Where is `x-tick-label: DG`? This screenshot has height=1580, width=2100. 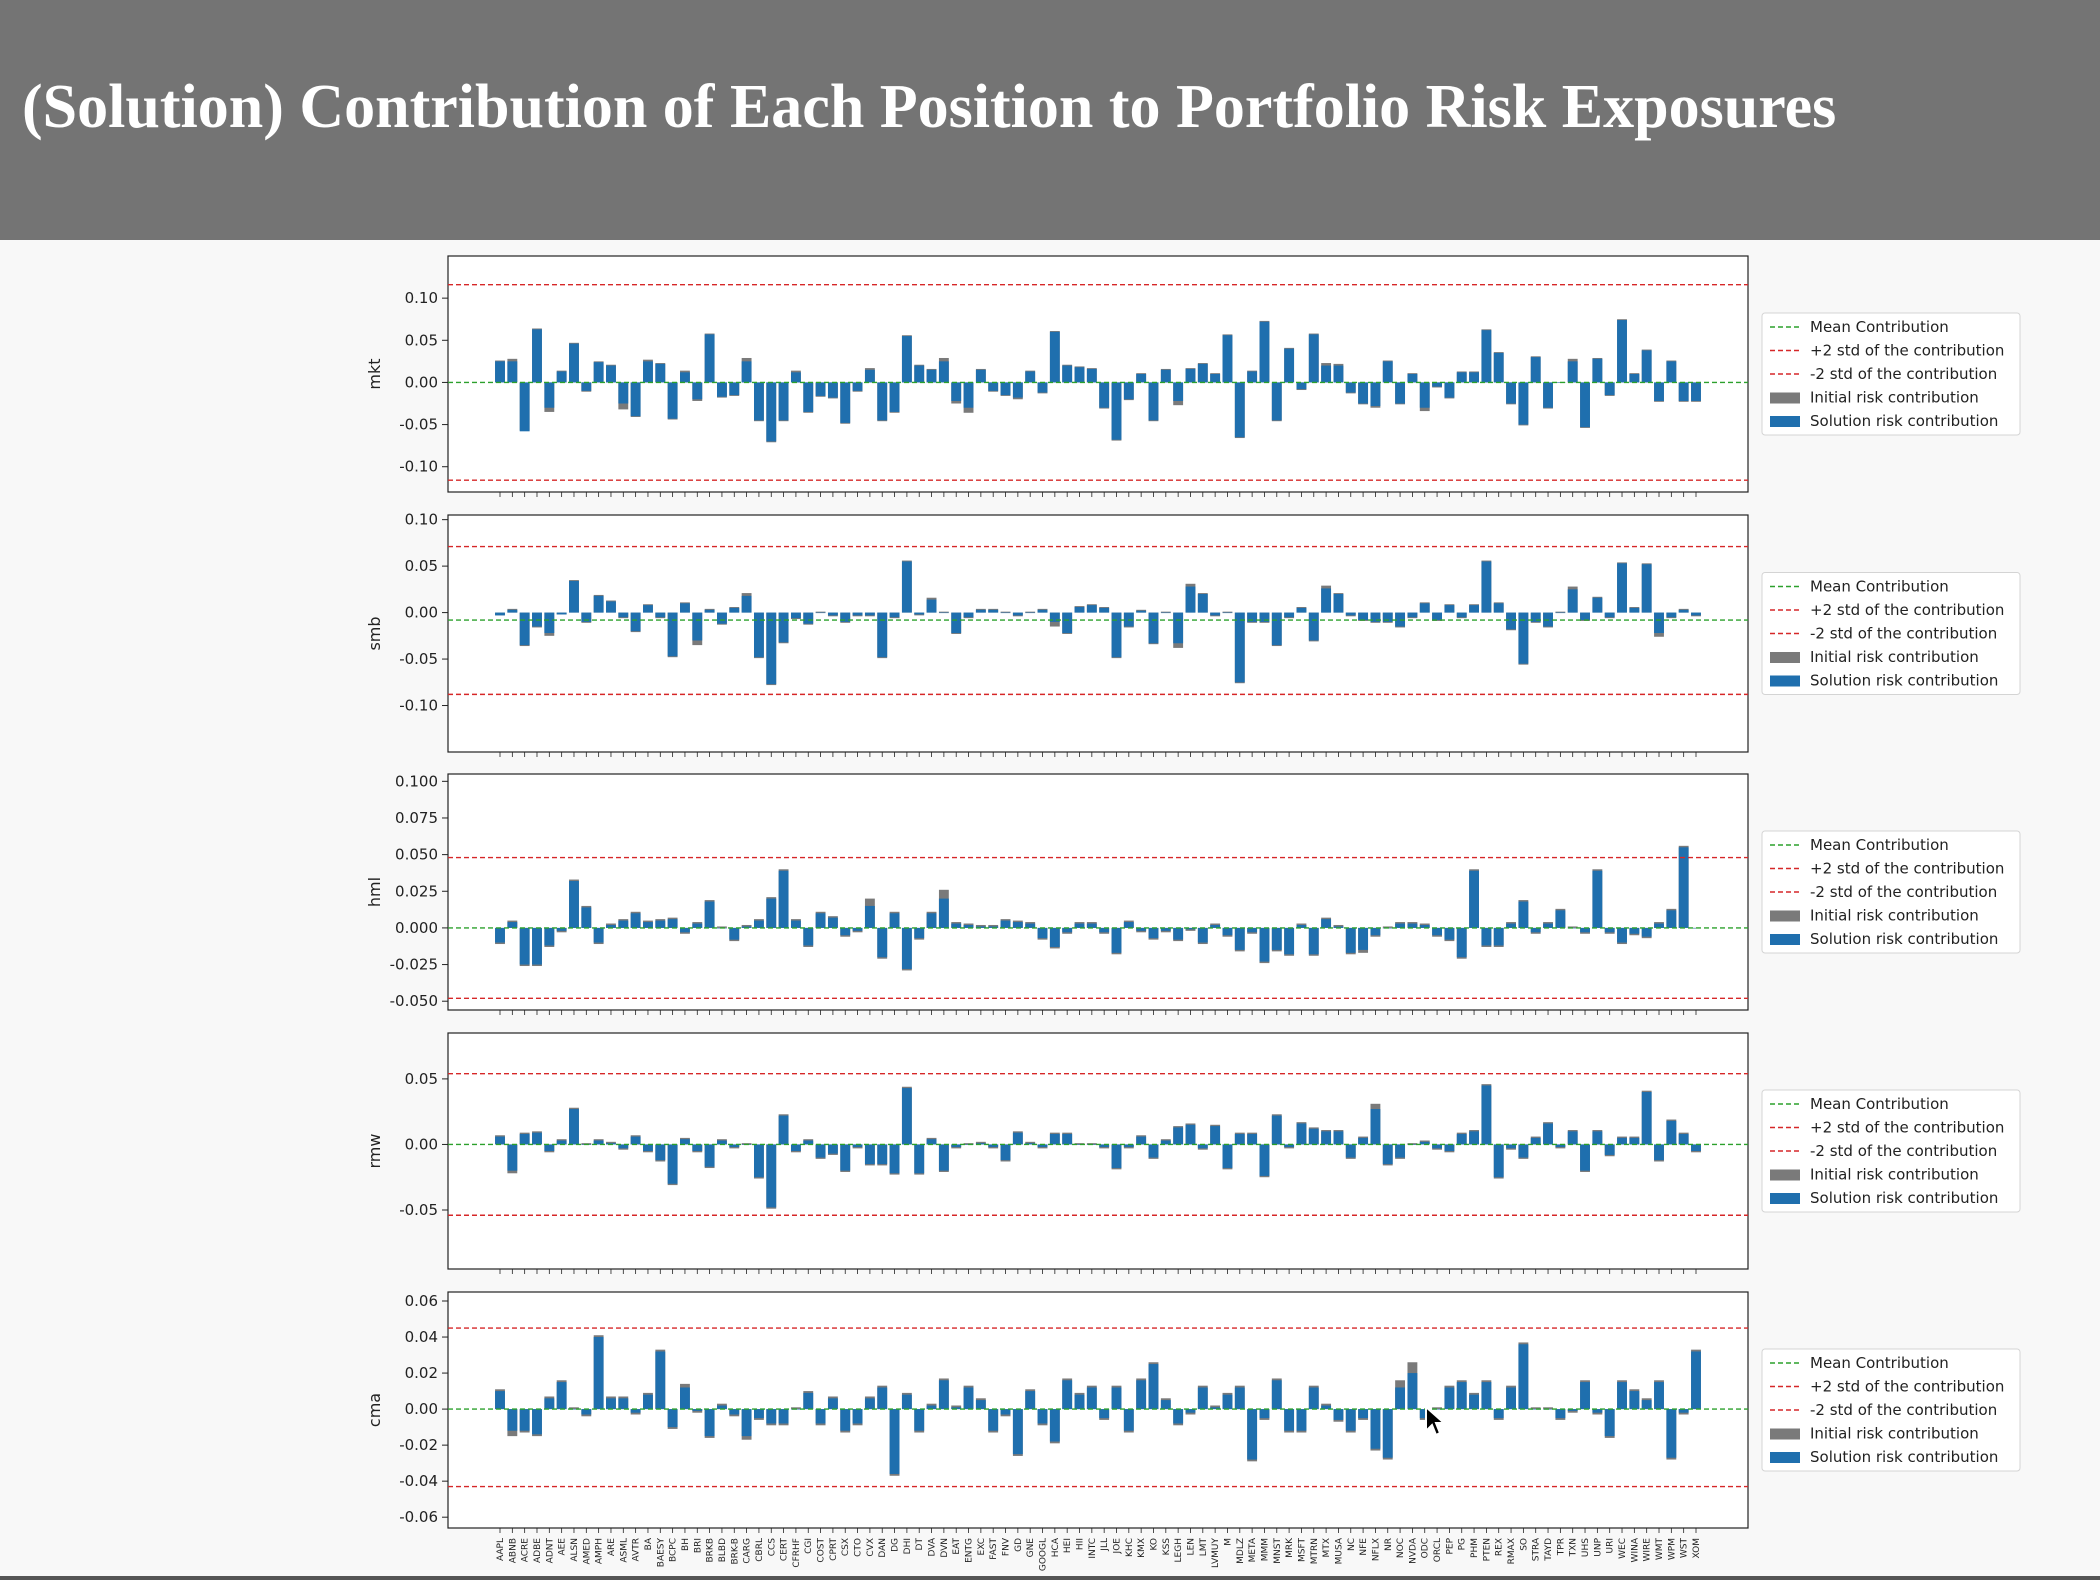
x-tick-label: DG is located at coordinates (896, 1545).